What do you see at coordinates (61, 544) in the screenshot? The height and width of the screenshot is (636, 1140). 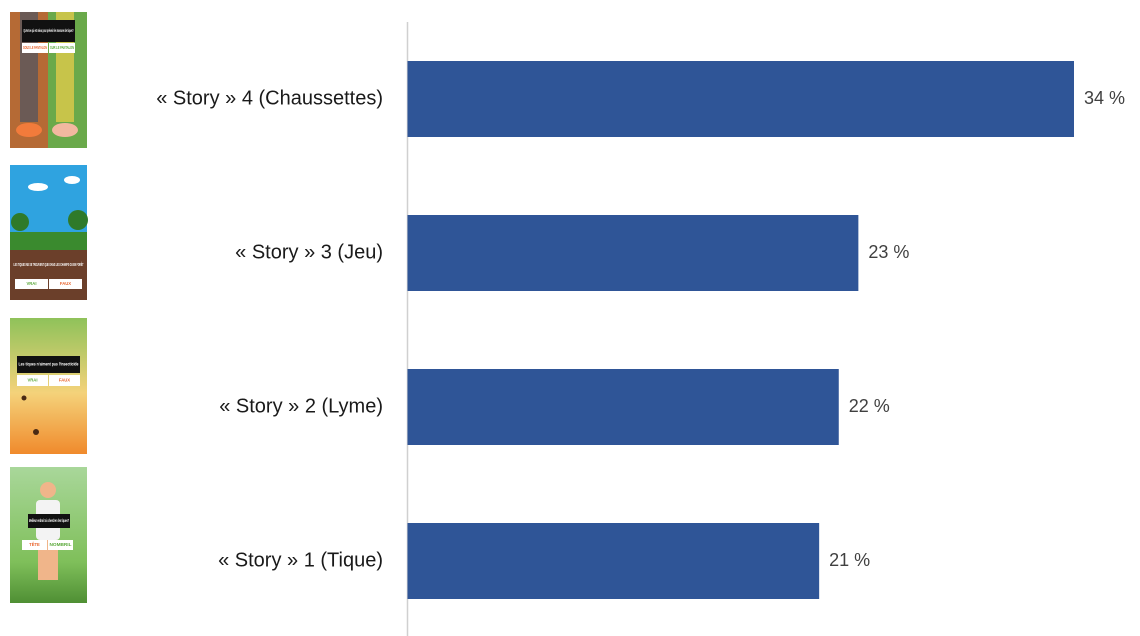 I see `thumbnail-option: NOMBRIL` at bounding box center [61, 544].